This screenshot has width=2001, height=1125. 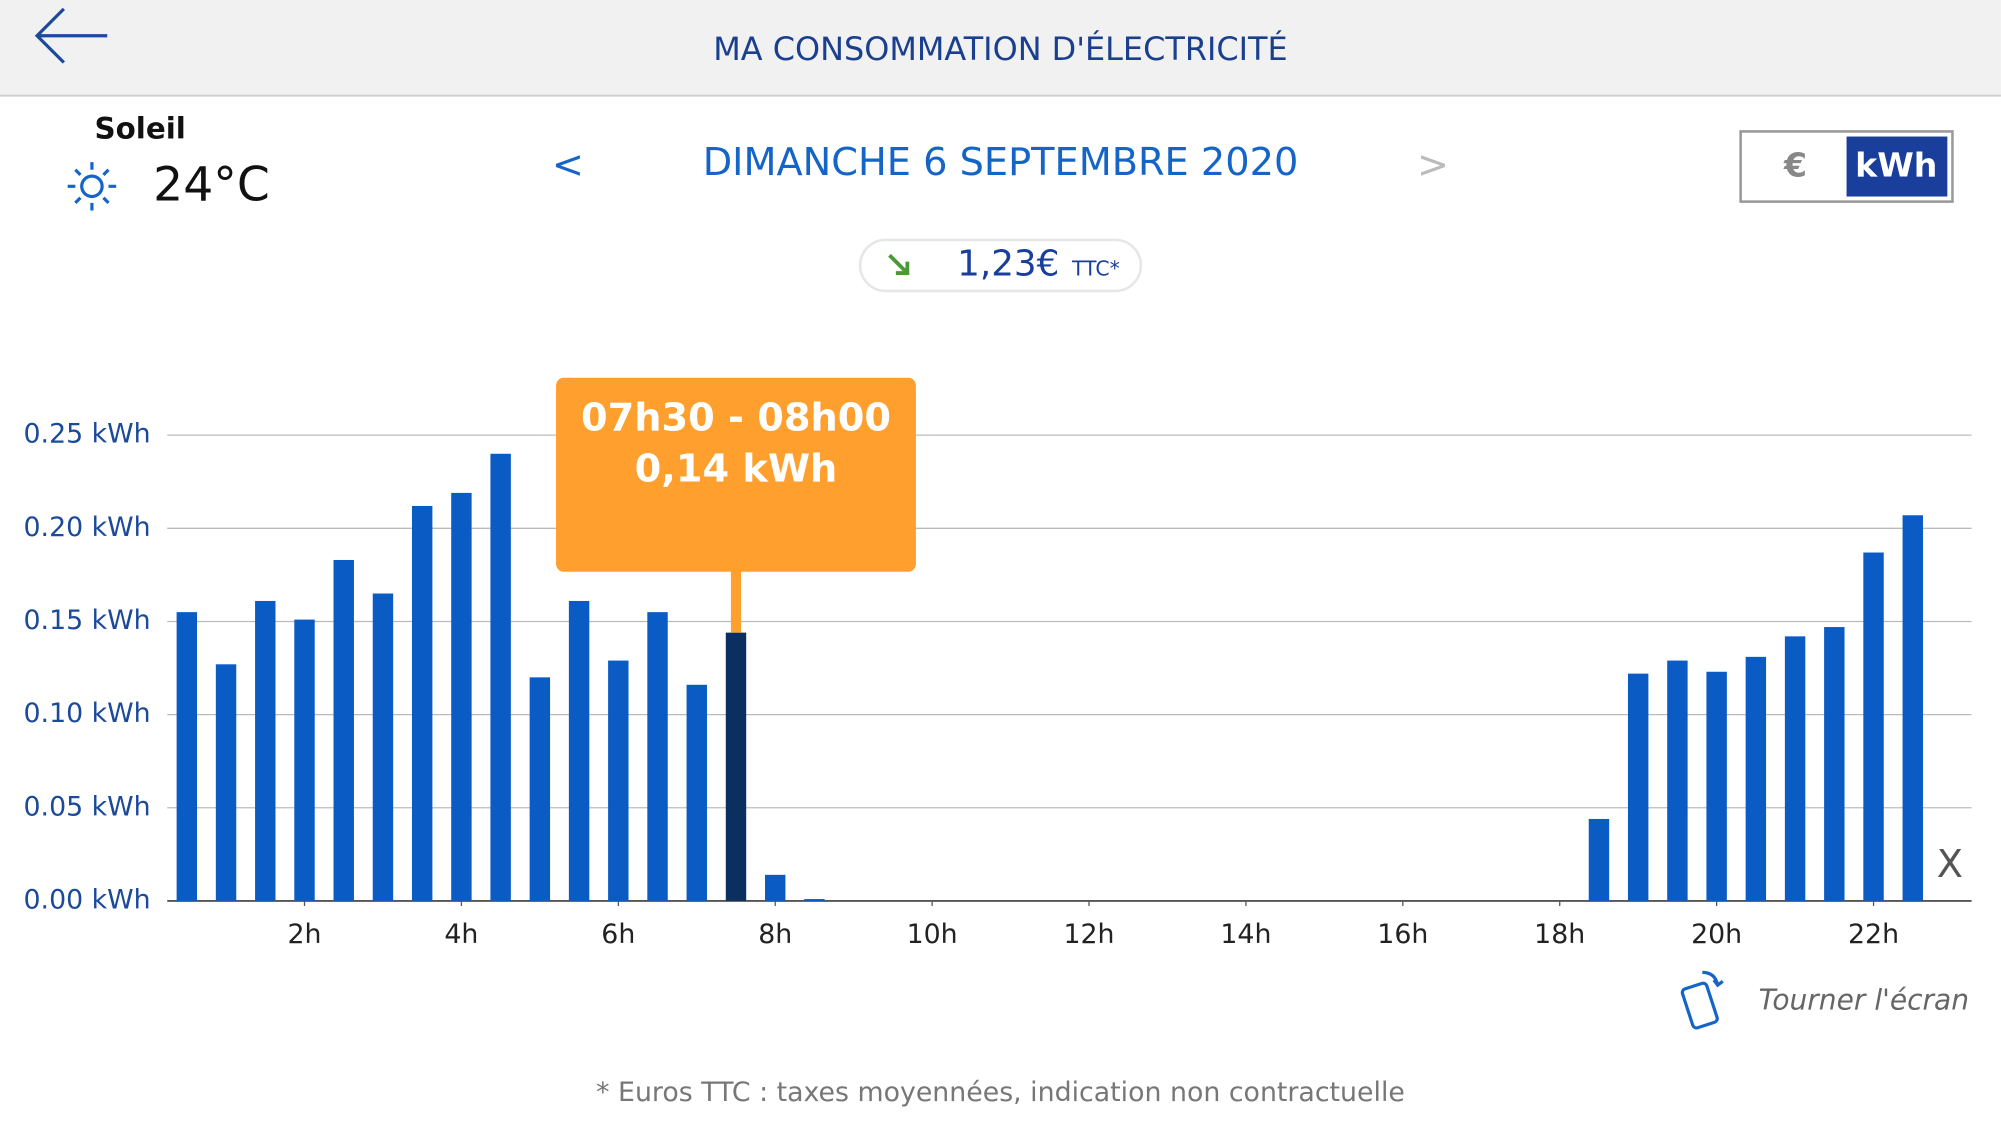 What do you see at coordinates (139, 129) in the screenshot?
I see `weather-condition: Soleil` at bounding box center [139, 129].